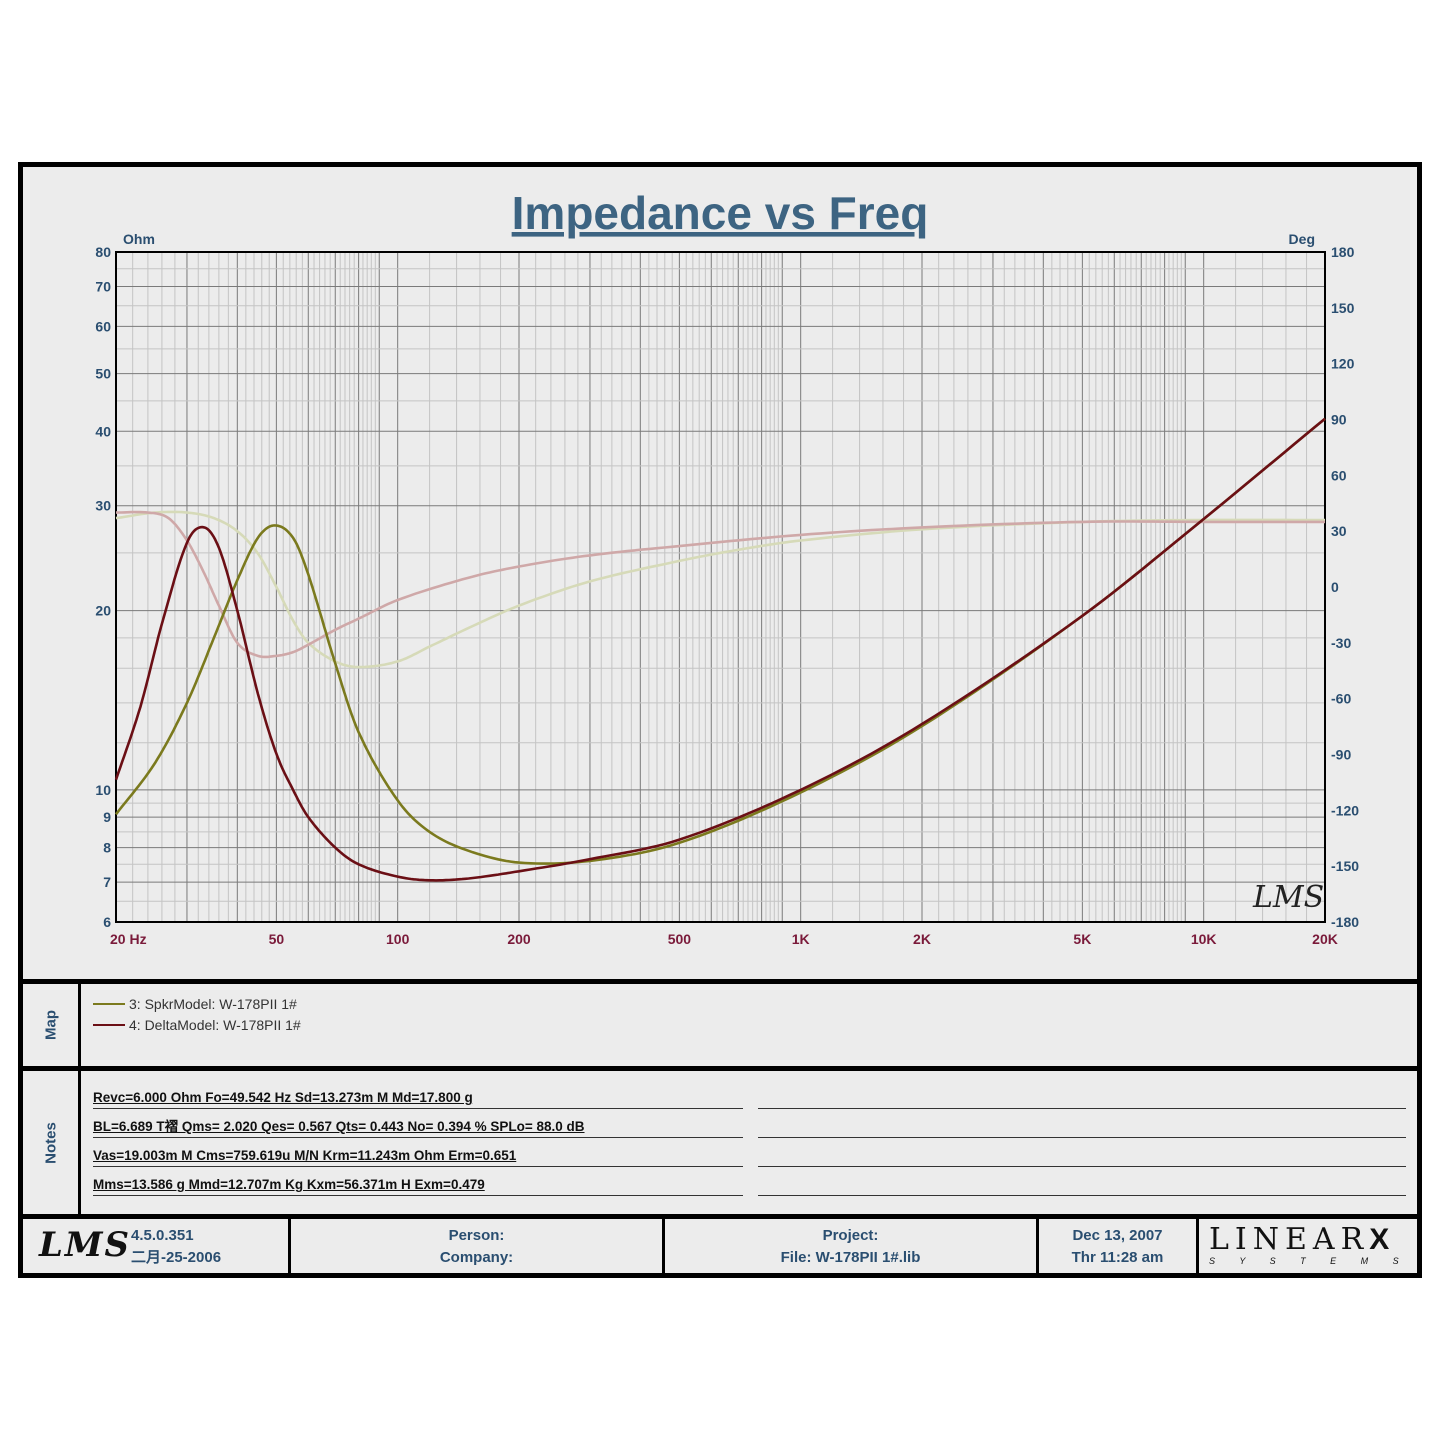 The width and height of the screenshot is (1440, 1440). What do you see at coordinates (519, 939) in the screenshot?
I see `x-tick-label: 200` at bounding box center [519, 939].